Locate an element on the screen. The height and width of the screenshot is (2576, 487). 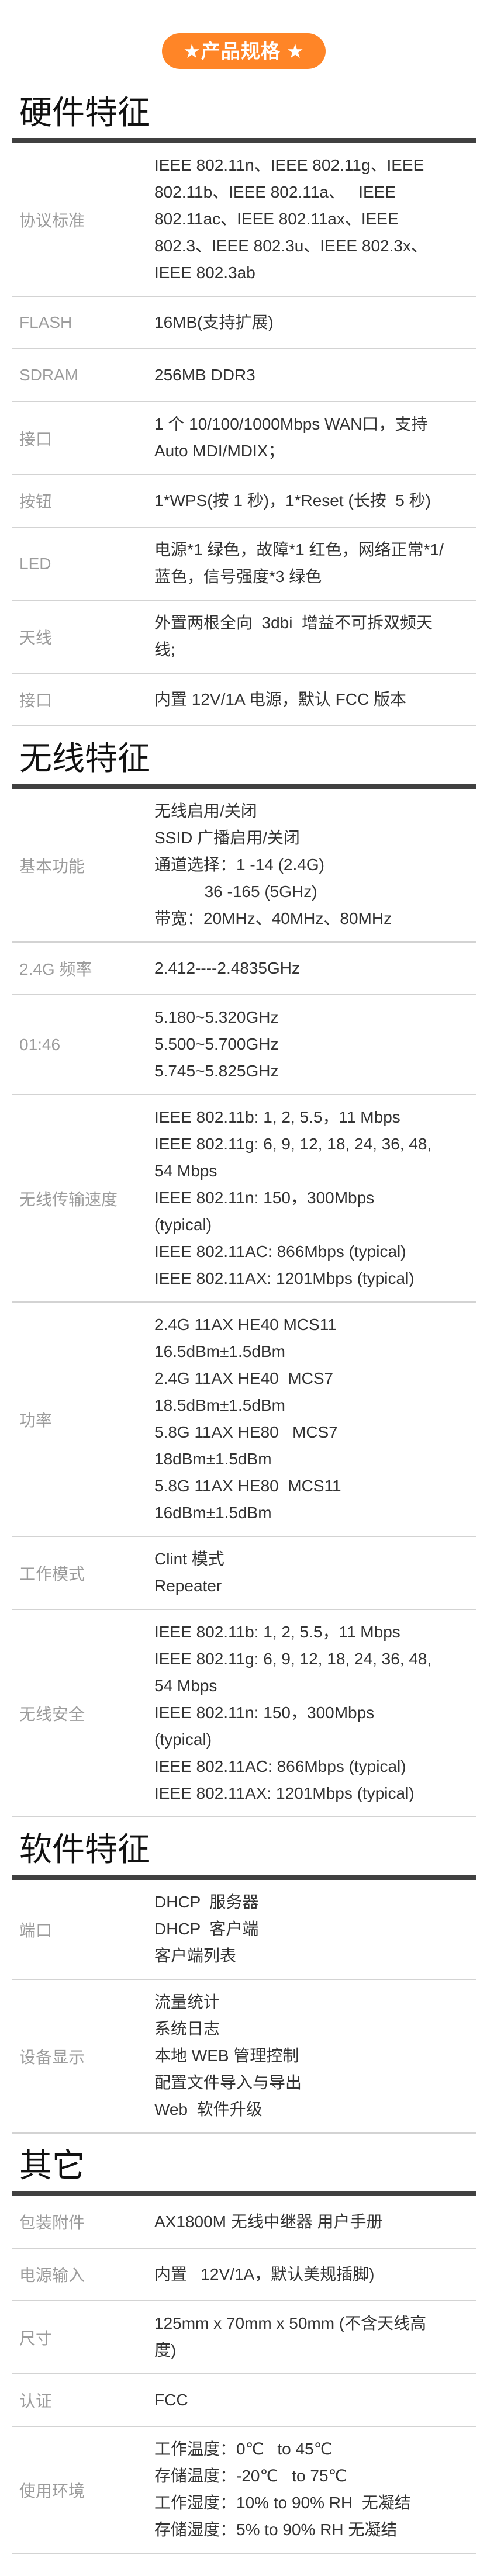
spec-value: 125mm x 70mm x 50mm (不含天线高 度) is located at coordinates (290, 2337).